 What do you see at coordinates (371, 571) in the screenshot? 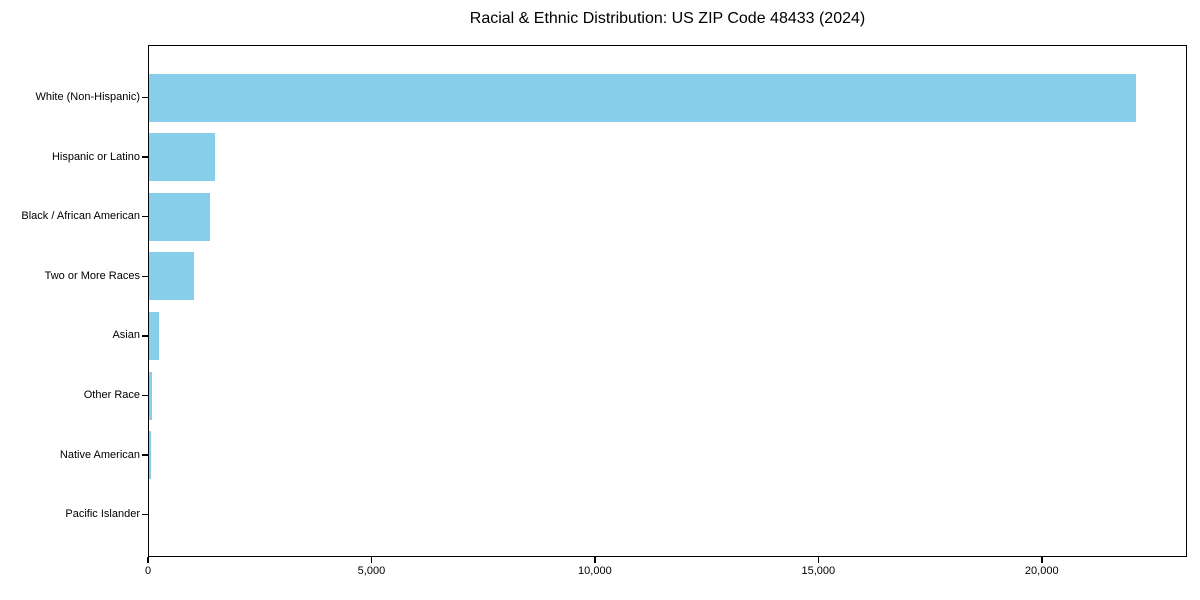
I see `x-tick-label: 5,000` at bounding box center [371, 571].